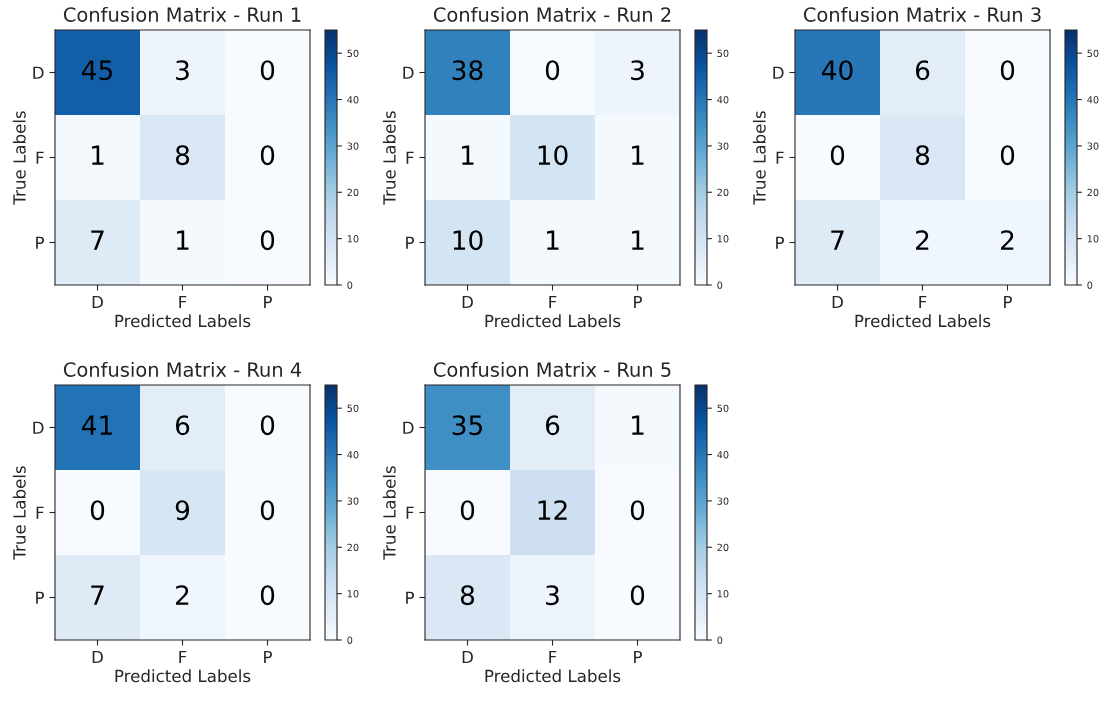  What do you see at coordinates (467, 70) in the screenshot?
I see `data-label: 38` at bounding box center [467, 70].